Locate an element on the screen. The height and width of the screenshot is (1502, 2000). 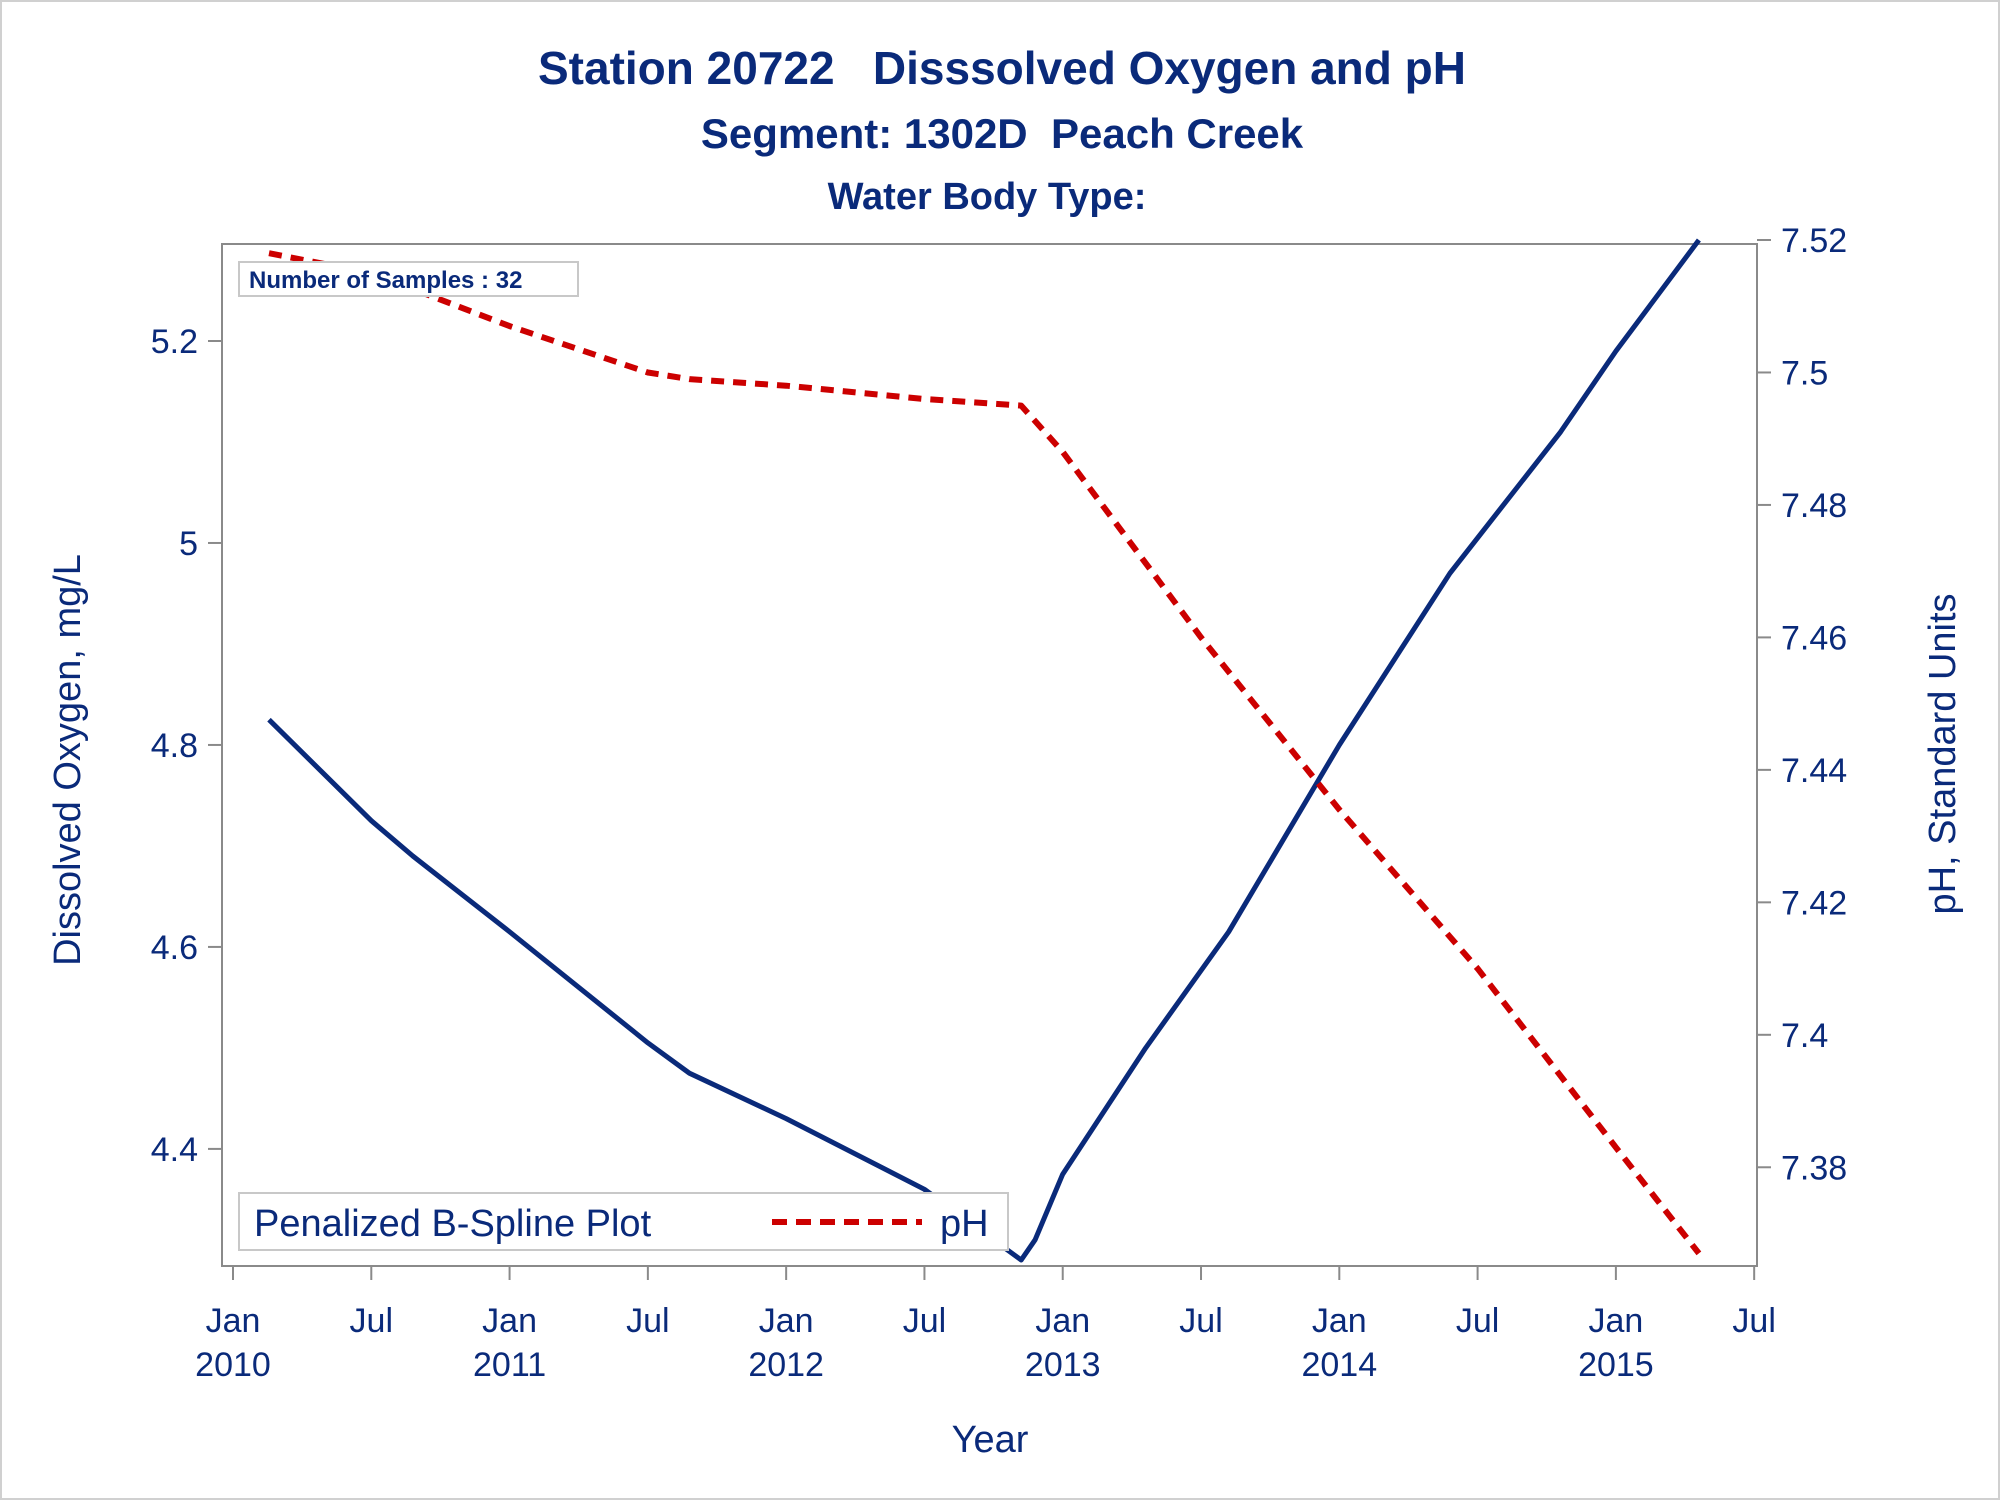
sample-count-box: Number of Samples : 32 is located at coordinates (408, 279).